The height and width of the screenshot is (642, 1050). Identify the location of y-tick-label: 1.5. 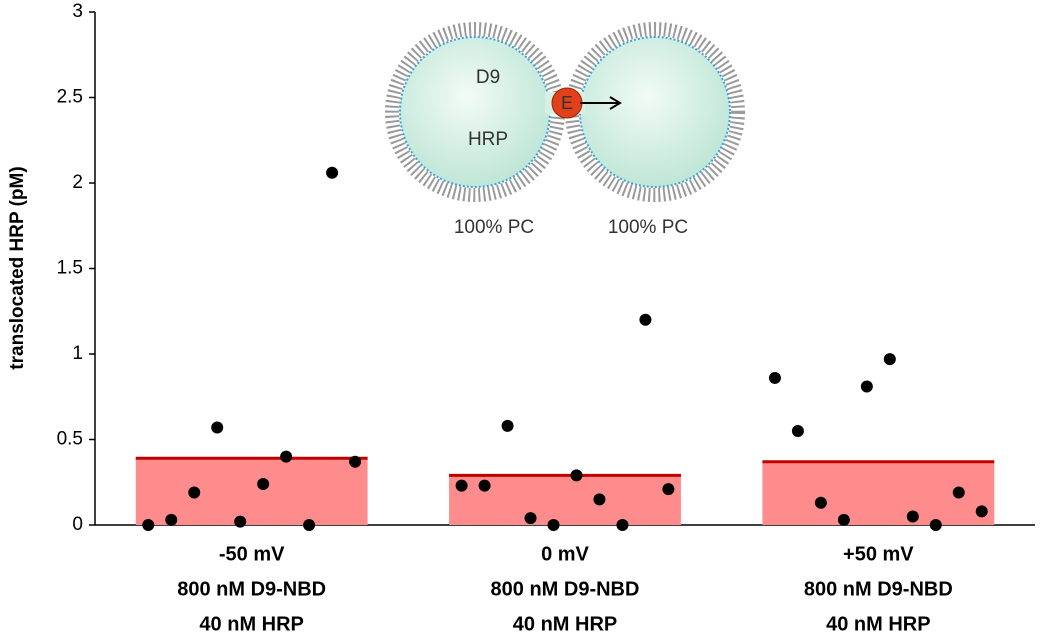
(70, 268).